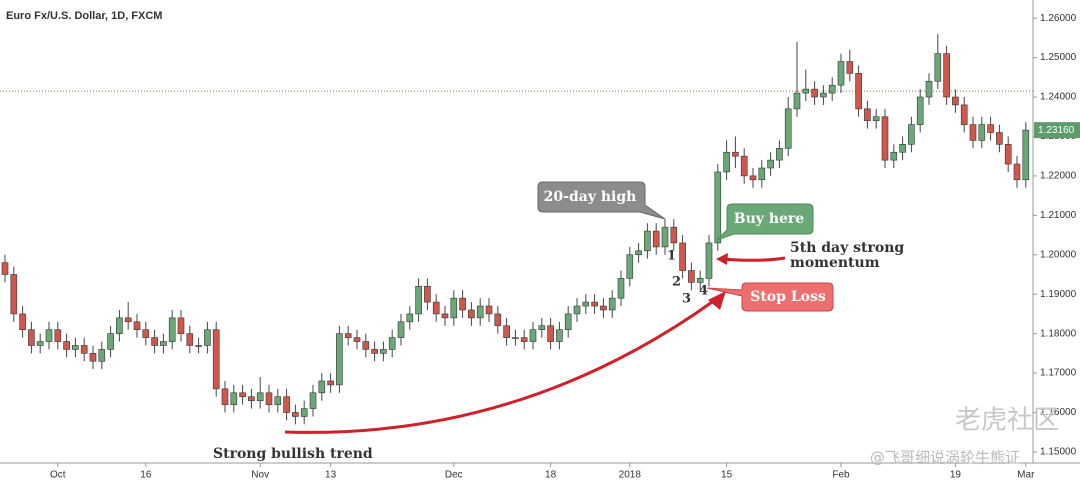  What do you see at coordinates (945, 458) in the screenshot?
I see `watermark: @飞哥细说涡轮牛熊证` at bounding box center [945, 458].